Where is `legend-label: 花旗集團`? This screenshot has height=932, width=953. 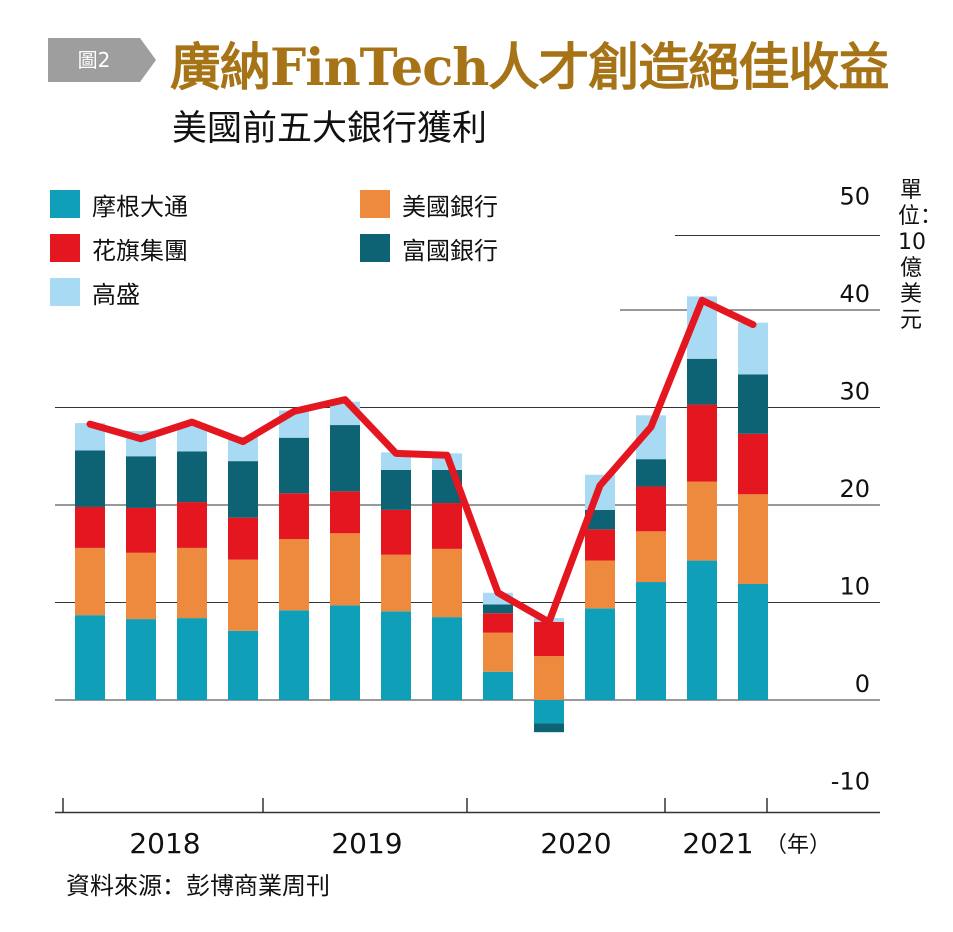
legend-label: 花旗集團 is located at coordinates (140, 250).